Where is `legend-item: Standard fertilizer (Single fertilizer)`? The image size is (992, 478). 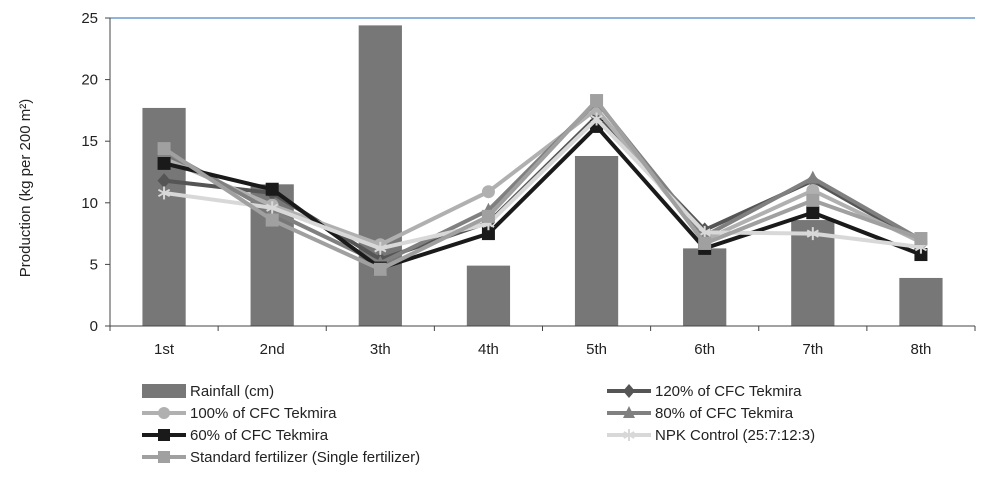
legend-item: Standard fertilizer (Single fertilizer) is located at coordinates (279, 457).